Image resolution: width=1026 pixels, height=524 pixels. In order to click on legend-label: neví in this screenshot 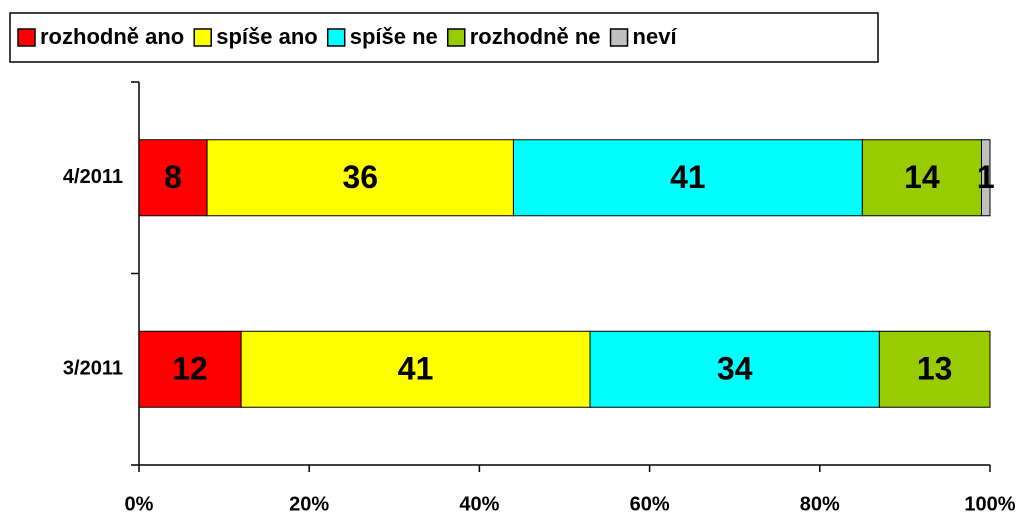, I will do `click(655, 36)`.